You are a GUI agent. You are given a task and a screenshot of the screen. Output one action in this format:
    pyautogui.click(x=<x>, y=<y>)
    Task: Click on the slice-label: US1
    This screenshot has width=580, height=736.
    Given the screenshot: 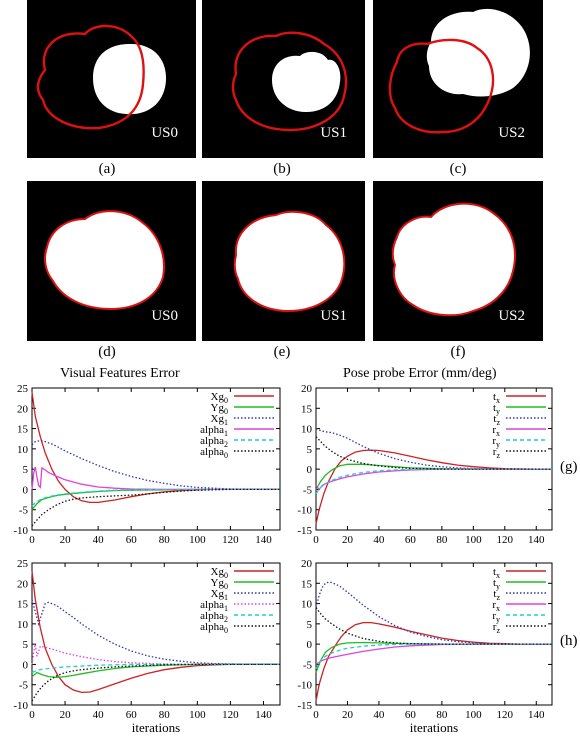 What is the action you would take?
    pyautogui.click(x=333, y=316)
    